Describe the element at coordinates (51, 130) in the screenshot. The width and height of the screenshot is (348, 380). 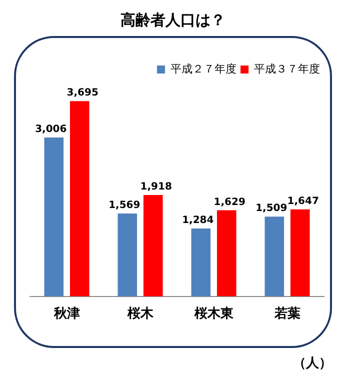
I see `data-label: 3,006` at that location.